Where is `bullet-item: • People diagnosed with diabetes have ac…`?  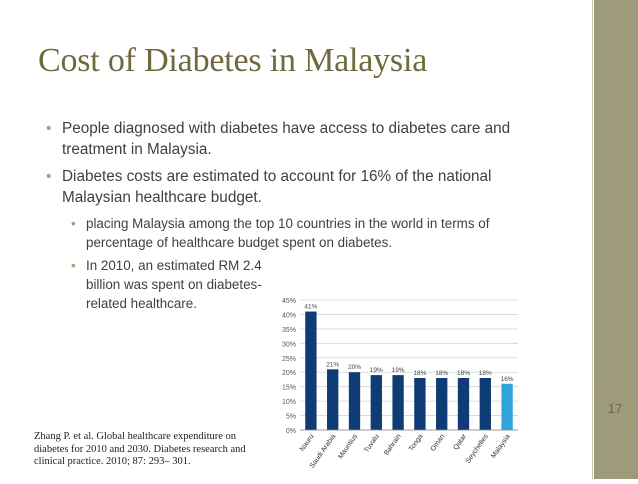
bullet-item: • People diagnosed with diabetes have ac… is located at coordinates (298, 139).